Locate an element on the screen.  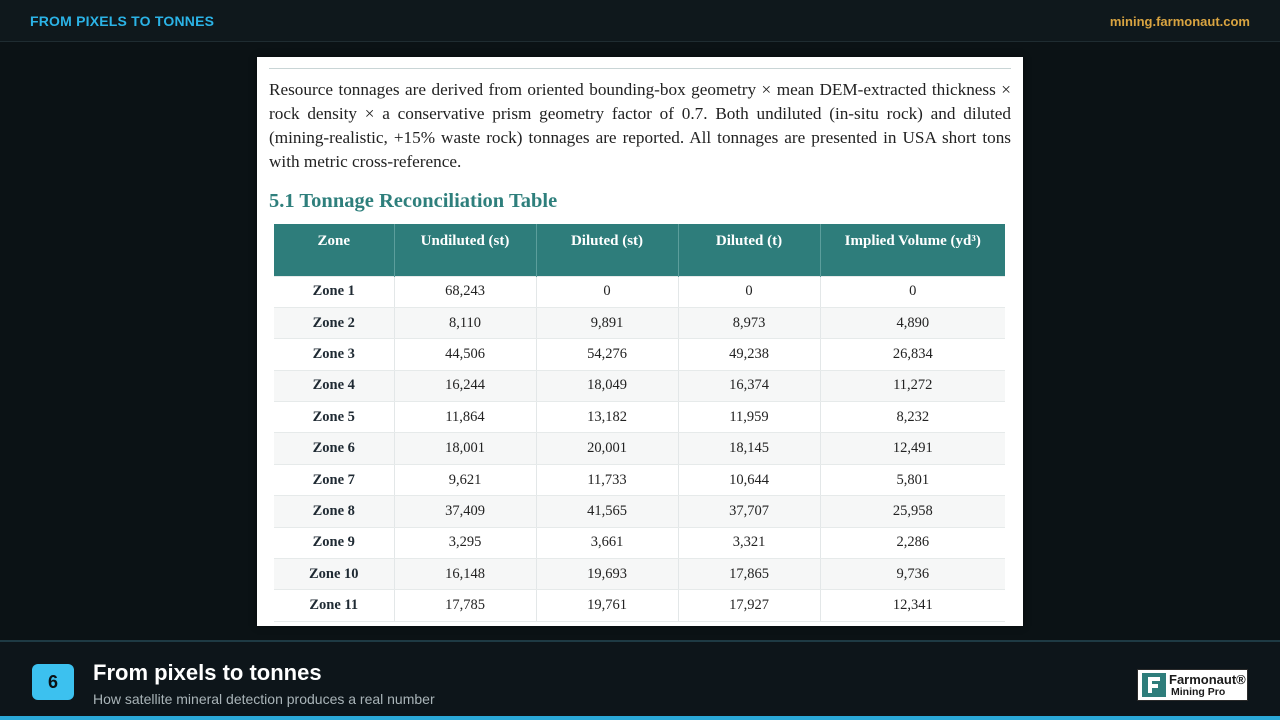
zone-cell: Zone 1 is located at coordinates (334, 291).